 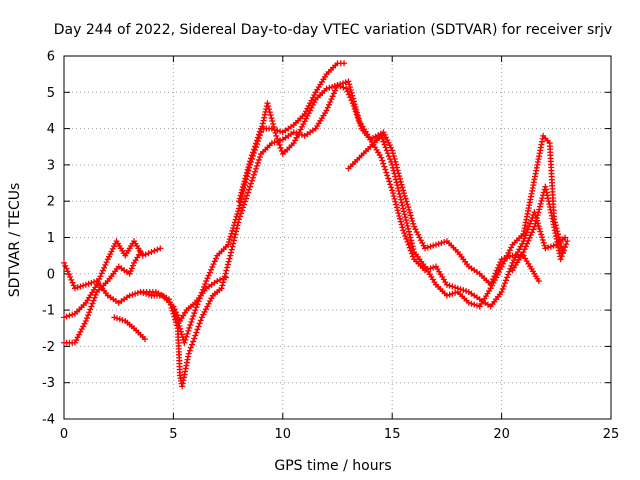 What do you see at coordinates (283, 434) in the screenshot?
I see `x-tick-label: 10` at bounding box center [283, 434].